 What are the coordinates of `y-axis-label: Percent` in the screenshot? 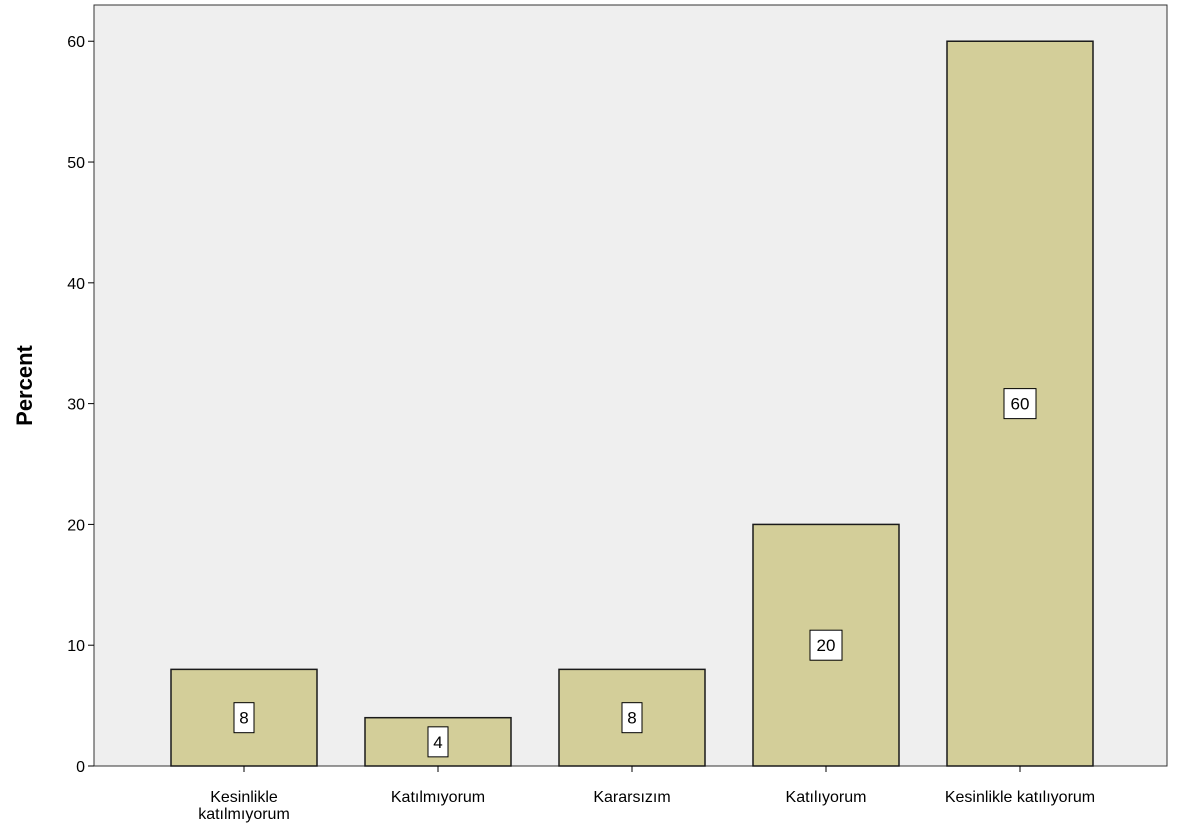 It's located at (24, 384).